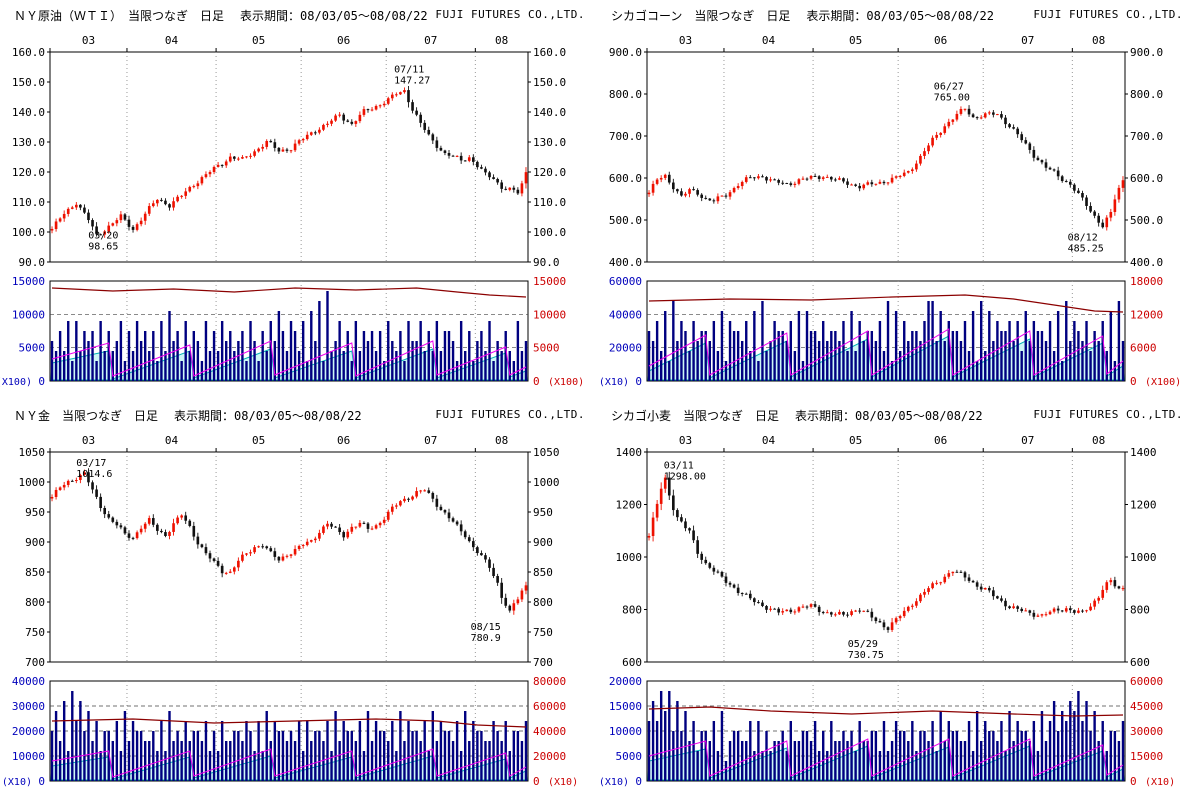  What do you see at coordinates (1163, 382) in the screenshot?
I see `volume-unit-right: (X100)` at bounding box center [1163, 382].